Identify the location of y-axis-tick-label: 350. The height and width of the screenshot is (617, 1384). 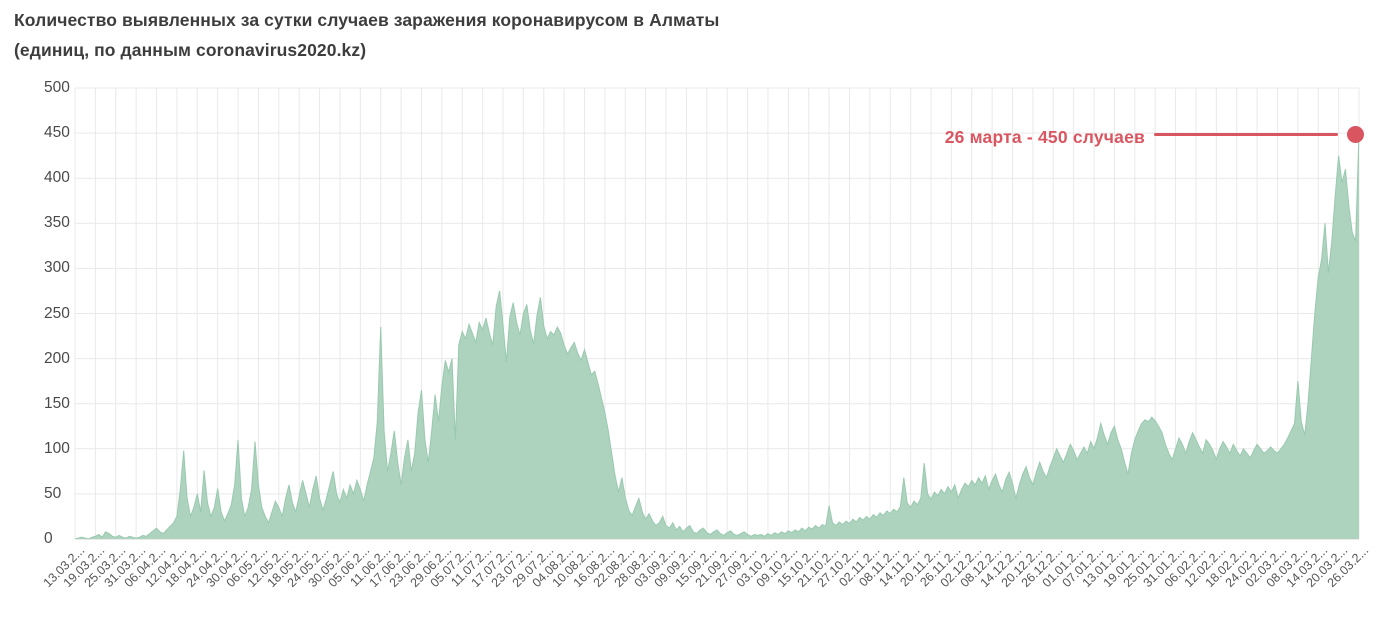
(57, 223).